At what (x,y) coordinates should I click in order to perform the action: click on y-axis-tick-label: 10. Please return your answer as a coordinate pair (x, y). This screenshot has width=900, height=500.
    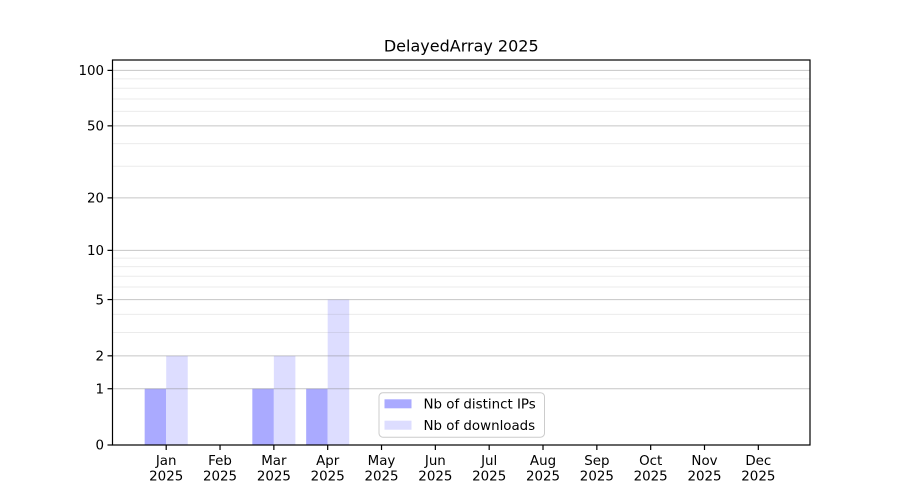
    Looking at the image, I should click on (95, 251).